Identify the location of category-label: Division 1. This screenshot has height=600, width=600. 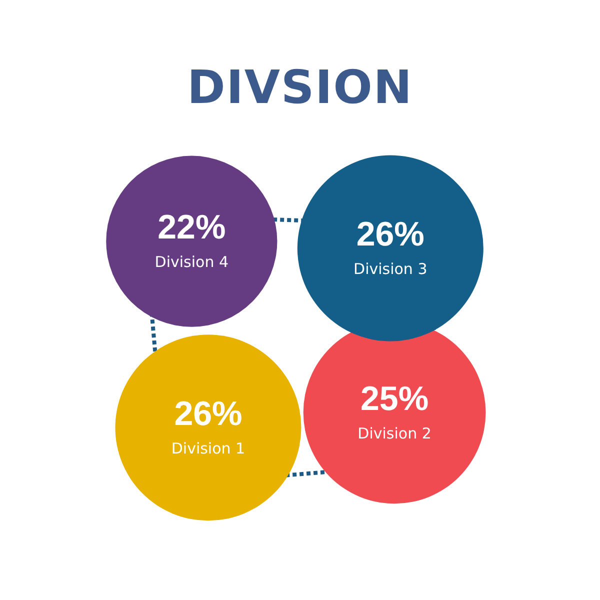
(208, 449).